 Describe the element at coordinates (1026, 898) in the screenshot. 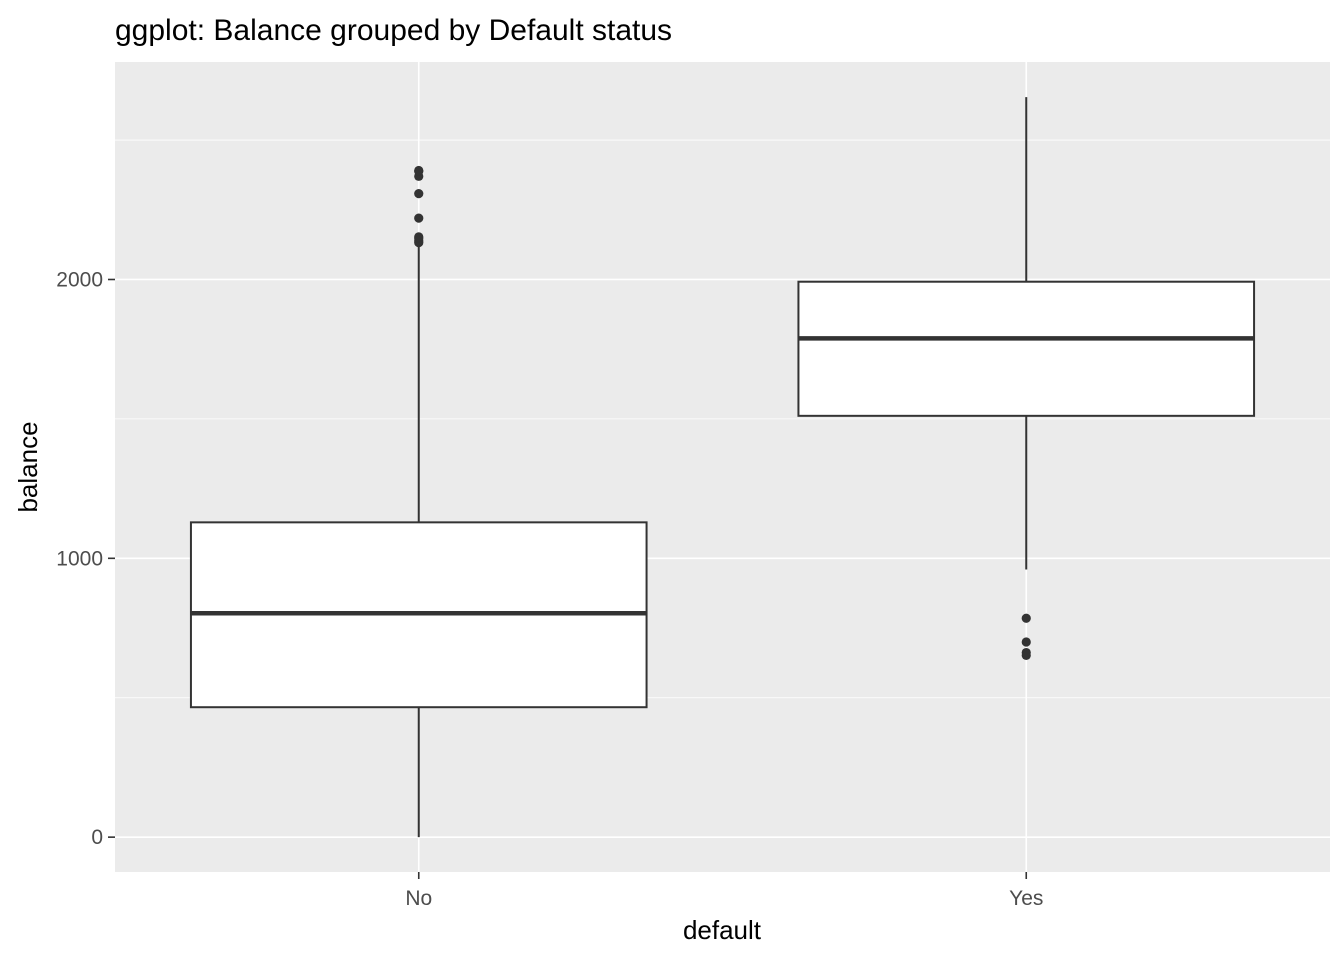

I see `x-tick-label: Yes` at that location.